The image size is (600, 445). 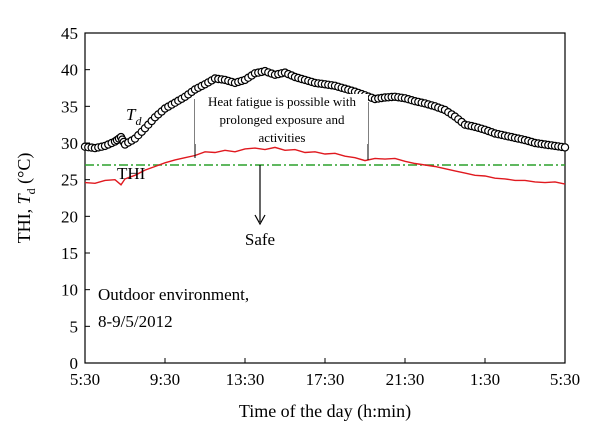 I want to click on y-axis-ticks: 0 5 10 15 20 25 30 35 40 45, so click(x=75, y=198).